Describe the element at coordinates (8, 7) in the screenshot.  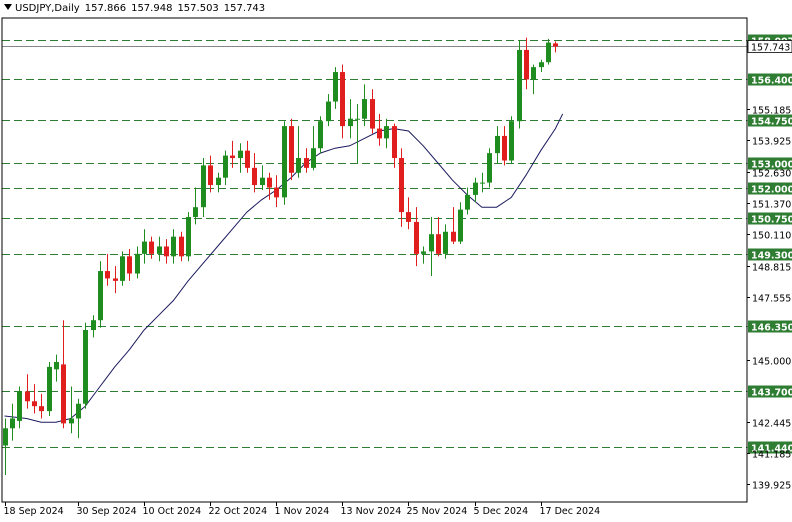
I see `chart-menu-arrow-icon` at that location.